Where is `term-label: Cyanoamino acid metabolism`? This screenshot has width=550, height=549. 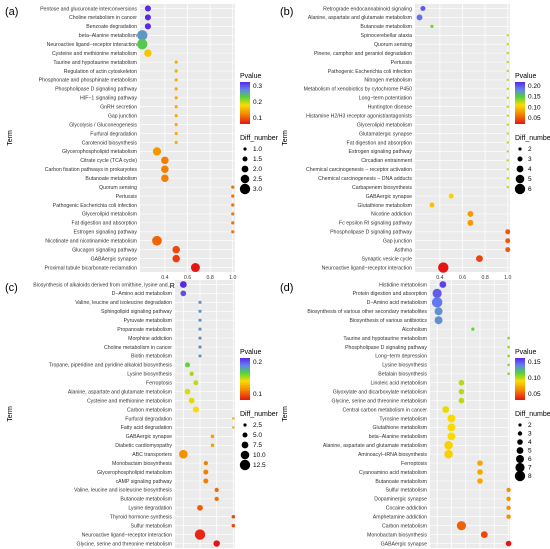 term-label: Cyanoamino acid metabolism is located at coordinates (393, 473).